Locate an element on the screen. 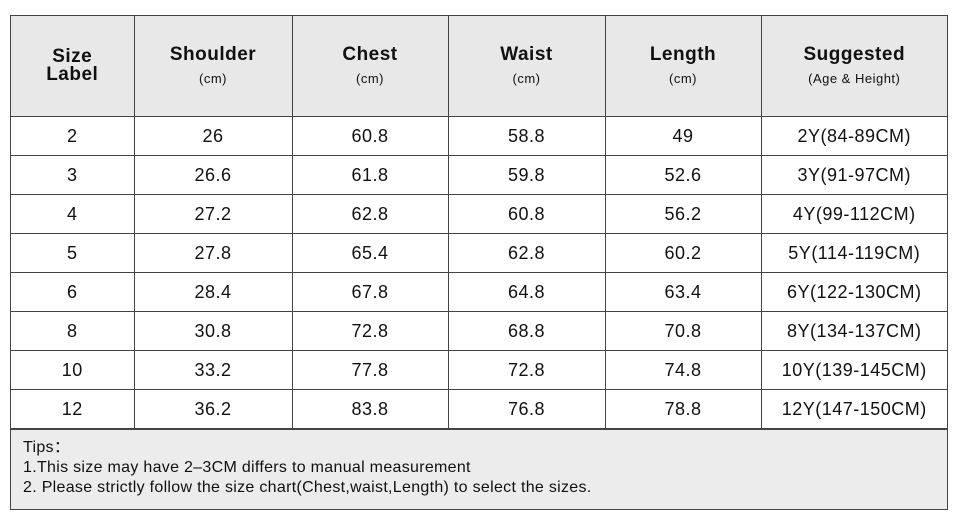 The image size is (958, 531). table-cell: 27.2 is located at coordinates (213, 214).